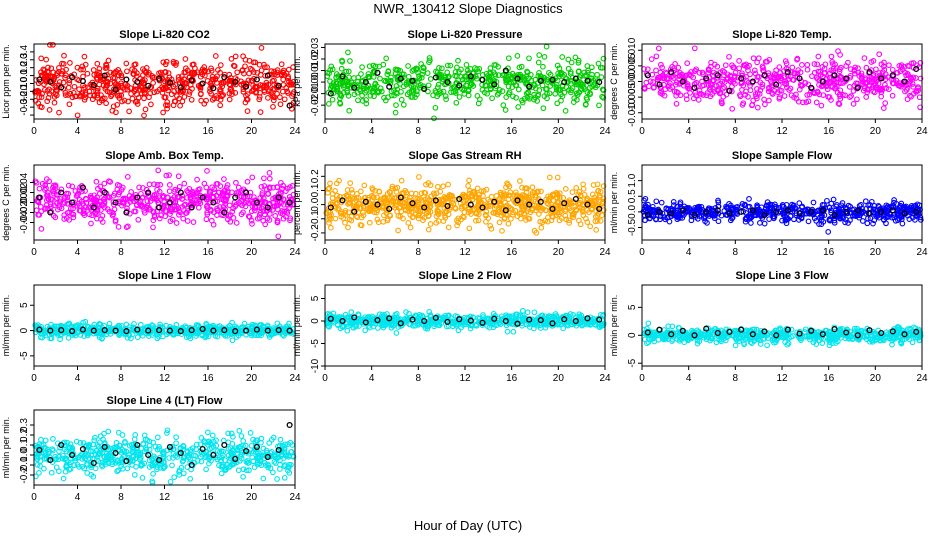 This screenshot has height=540, width=936. Describe the element at coordinates (24, 355) in the screenshot. I see `y-tick-label: -5` at that location.